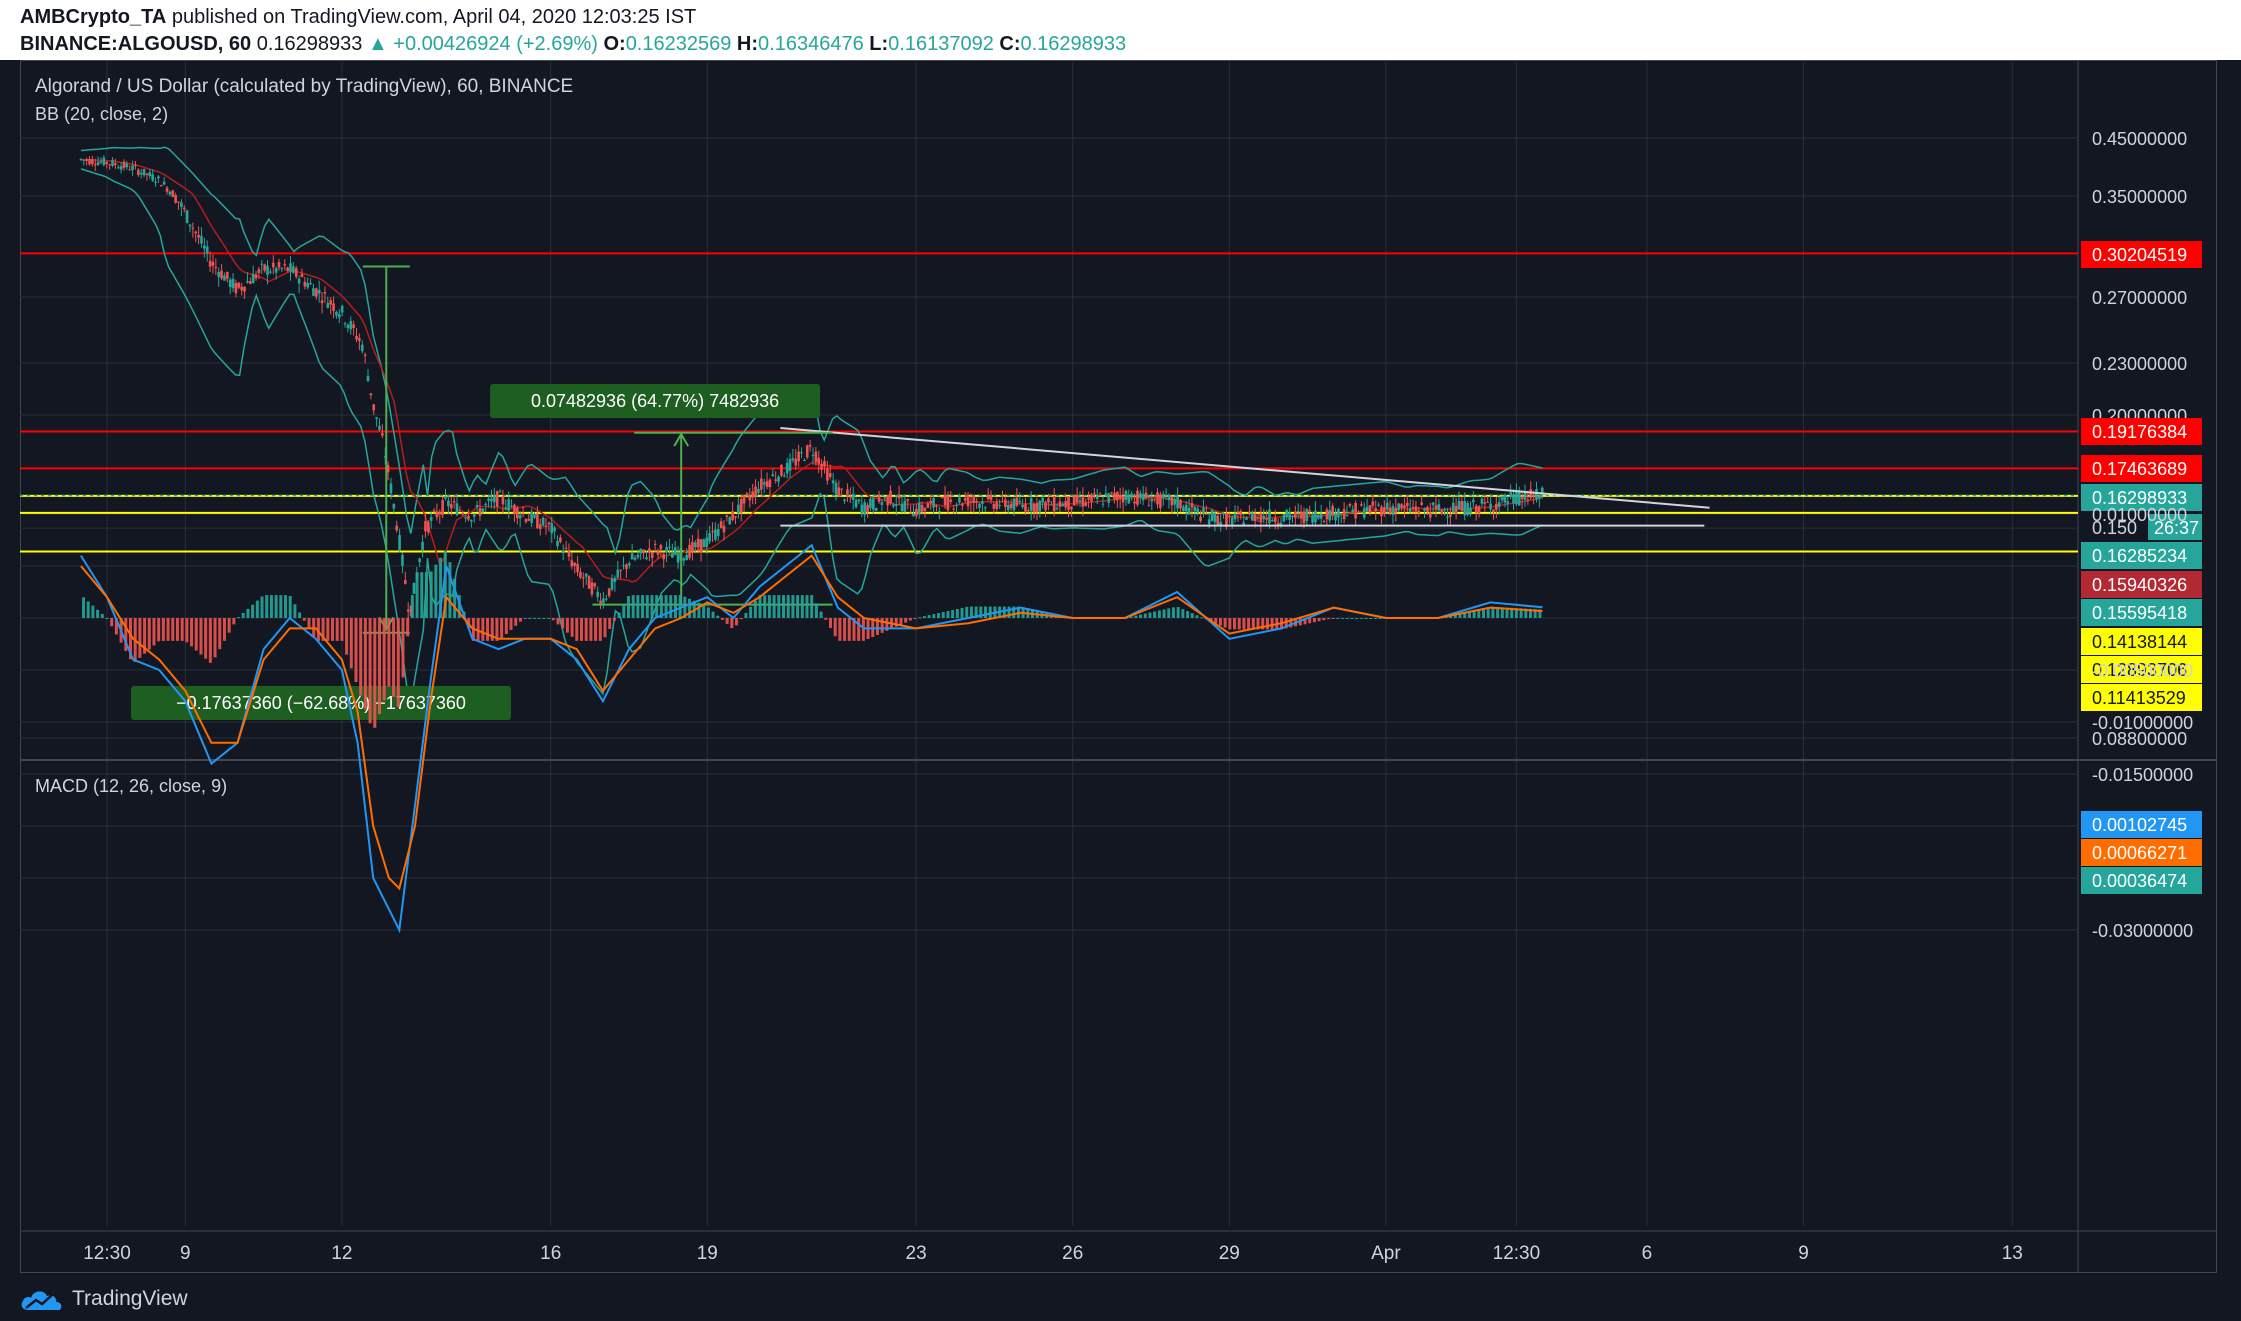 The image size is (2241, 1321). Describe the element at coordinates (136, 44) in the screenshot. I see `symbol-label: BINANCE:ALGOUSD, 60` at that location.